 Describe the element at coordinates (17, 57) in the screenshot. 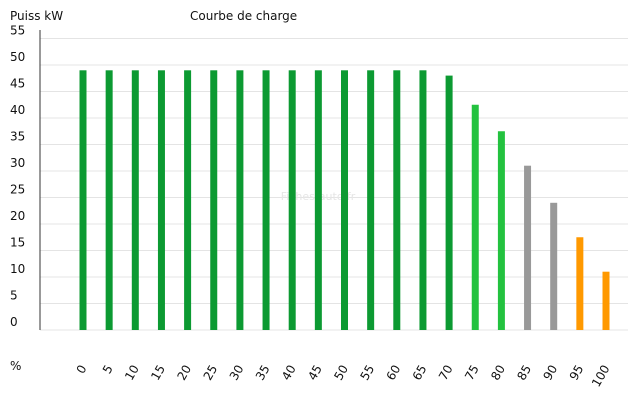

I see `y-tick-label: 50` at that location.